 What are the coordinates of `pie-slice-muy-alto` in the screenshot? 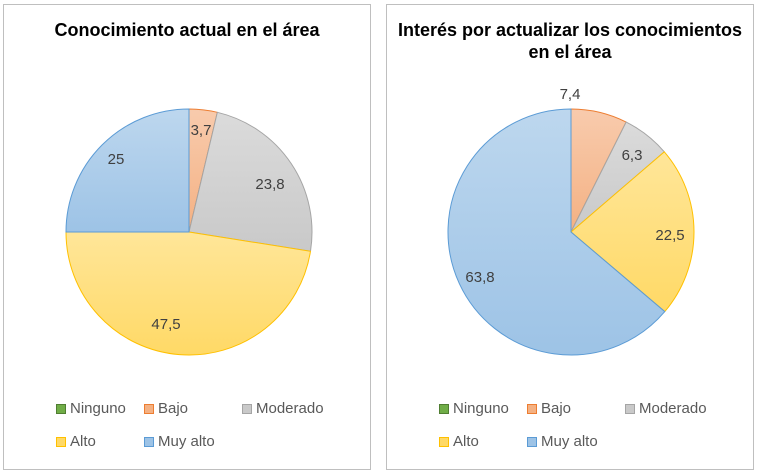 It's located at (127, 170).